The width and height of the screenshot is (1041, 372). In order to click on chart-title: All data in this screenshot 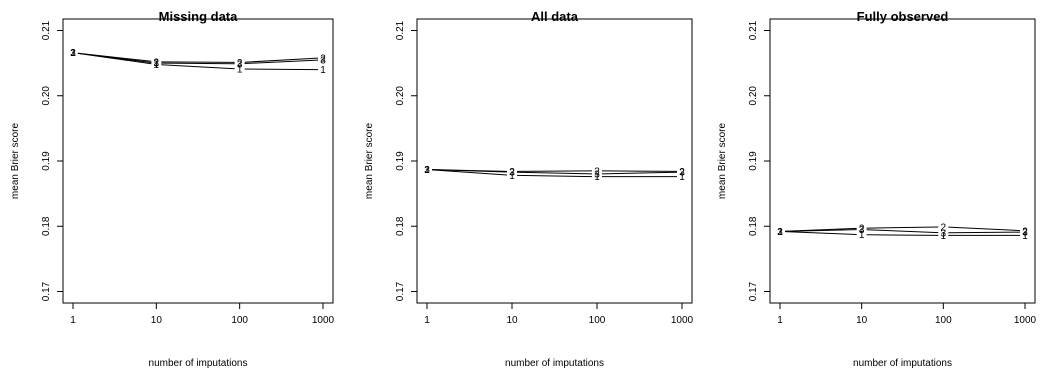, I will do `click(555, 16)`.